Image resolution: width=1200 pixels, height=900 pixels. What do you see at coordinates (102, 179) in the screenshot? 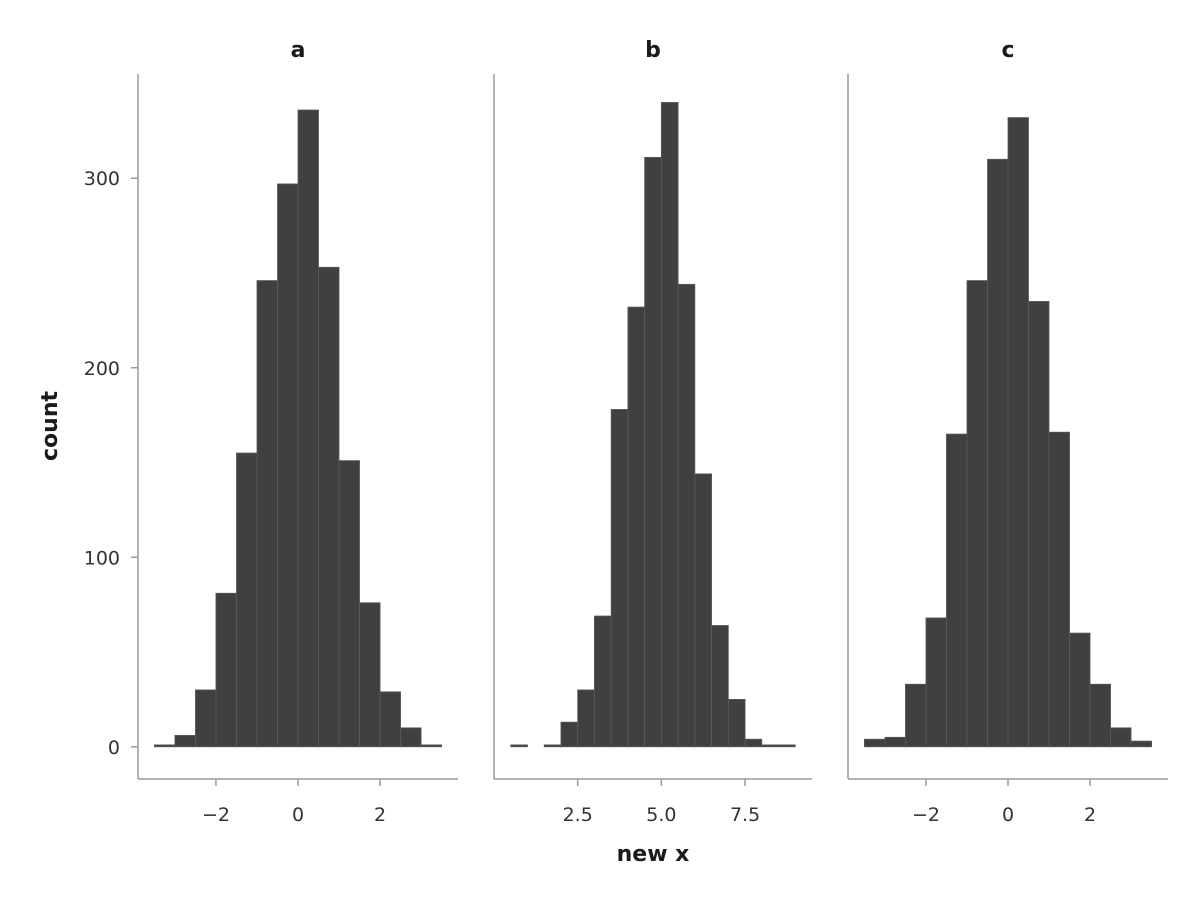
I see `y-tick-label: 300` at bounding box center [102, 179].